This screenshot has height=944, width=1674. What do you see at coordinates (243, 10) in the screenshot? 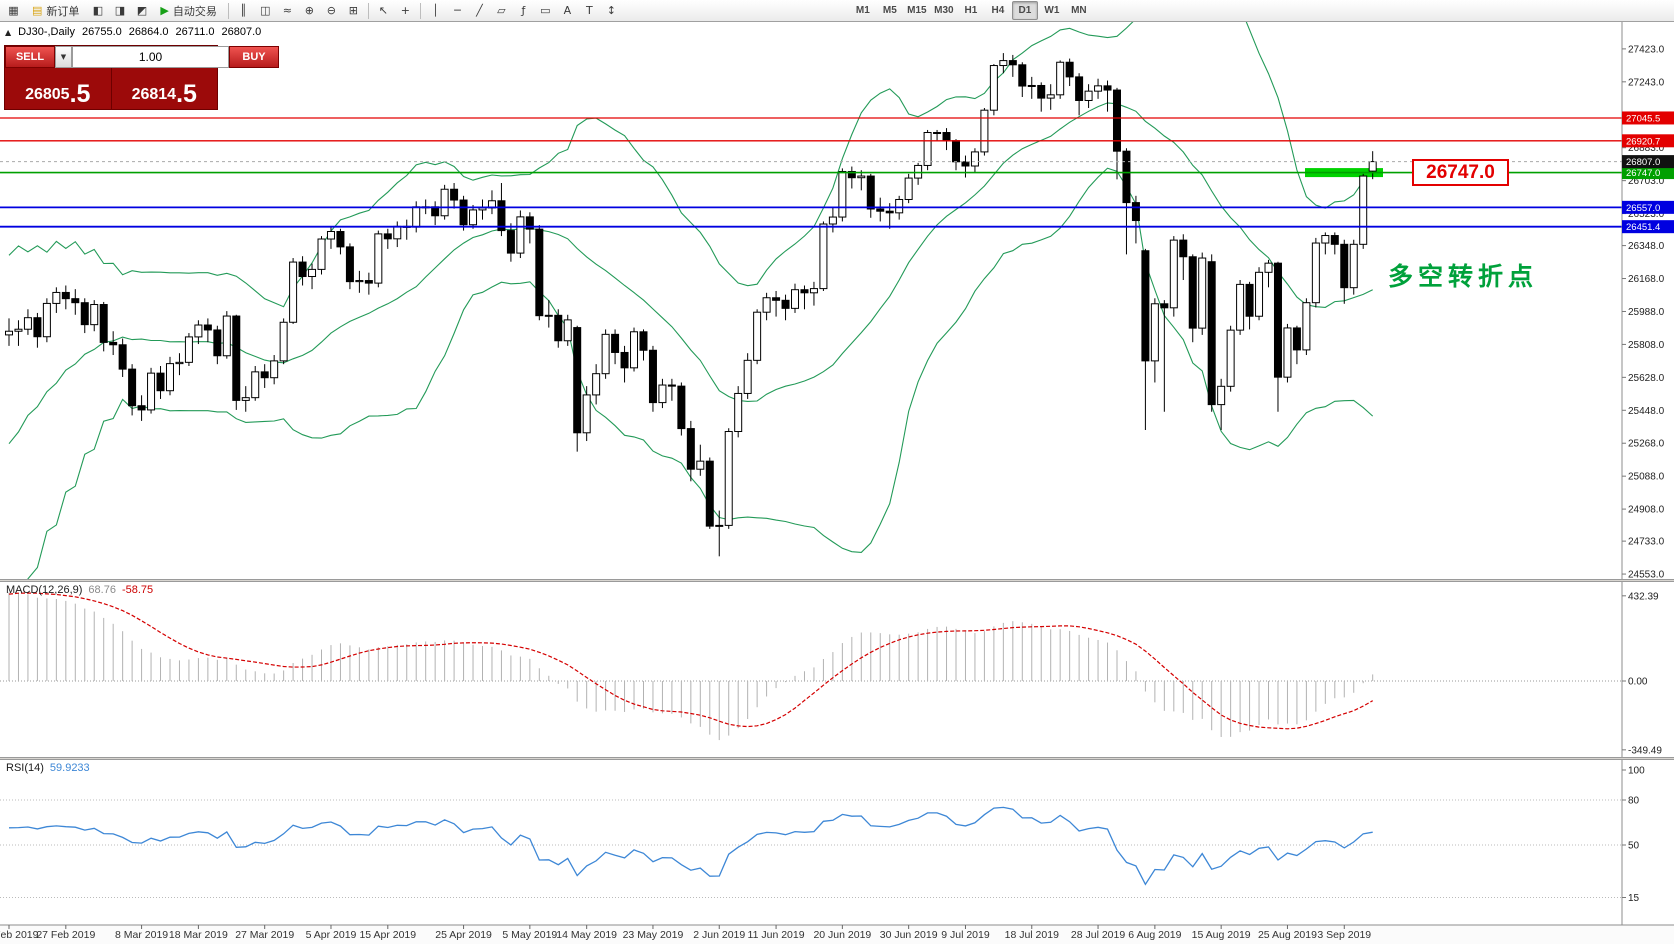
I see `bar-chart-button: ║` at bounding box center [243, 10].